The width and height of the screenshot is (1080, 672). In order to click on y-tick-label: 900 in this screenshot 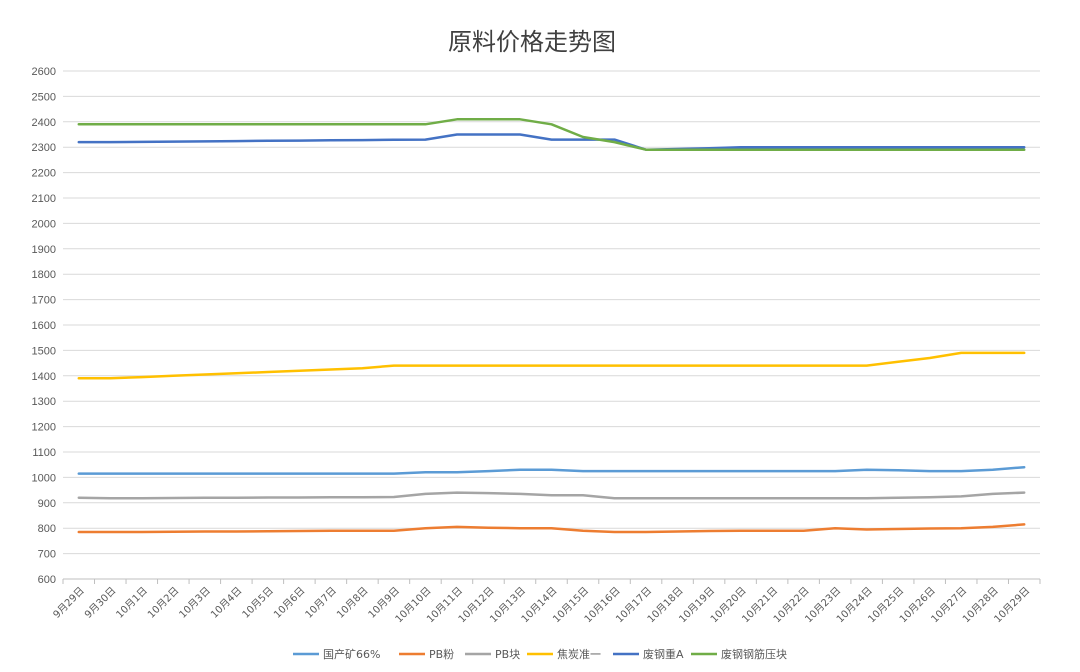, I will do `click(47, 504)`.